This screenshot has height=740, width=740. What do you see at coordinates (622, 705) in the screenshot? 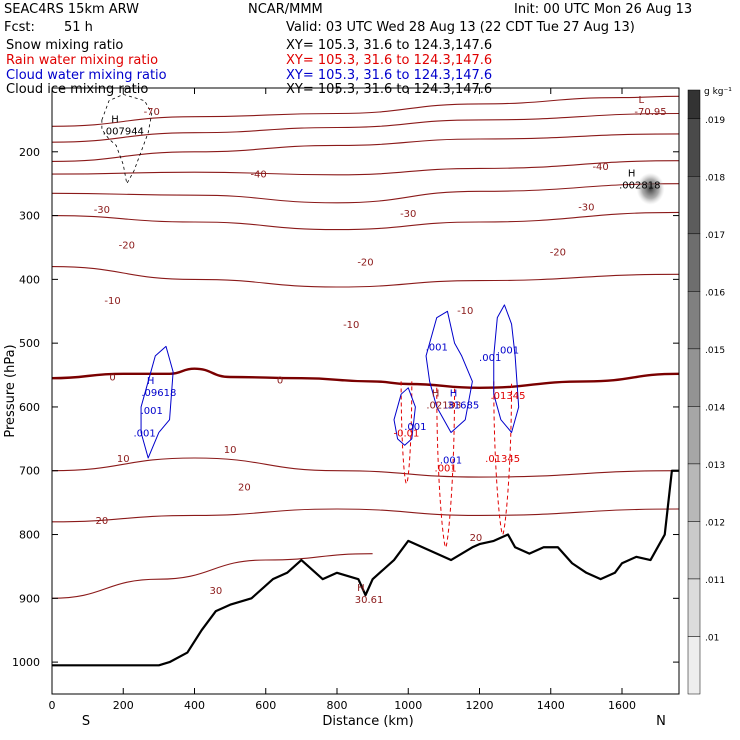
I see `x-tick-label: 1600` at bounding box center [622, 705].